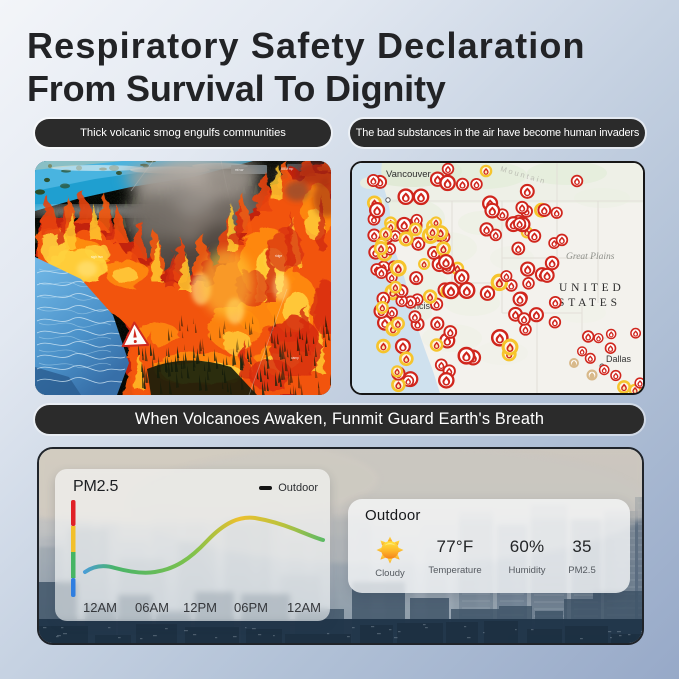 This screenshot has height=679, width=679. What do you see at coordinates (427, 306) in the screenshot?
I see `svg-text: ncisco` at bounding box center [427, 306].